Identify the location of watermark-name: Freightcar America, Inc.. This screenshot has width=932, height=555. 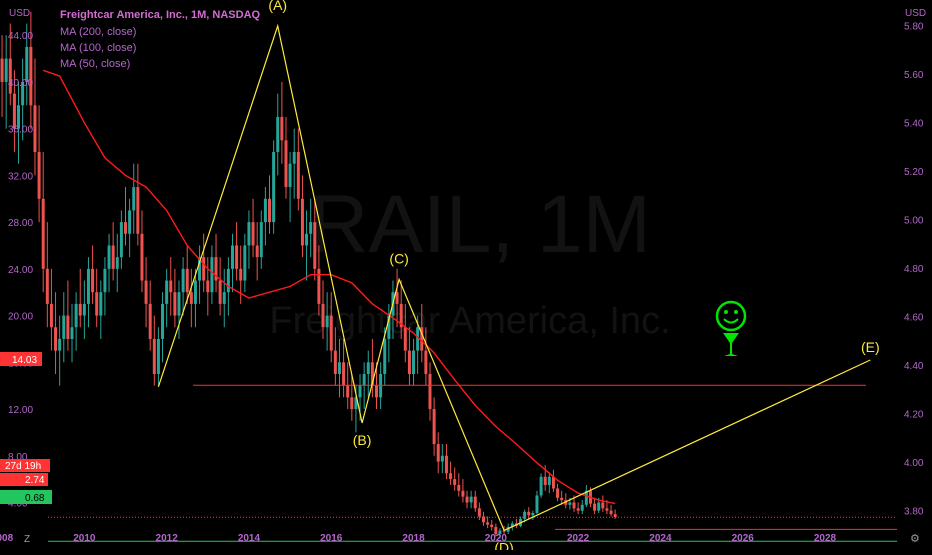
(469, 321).